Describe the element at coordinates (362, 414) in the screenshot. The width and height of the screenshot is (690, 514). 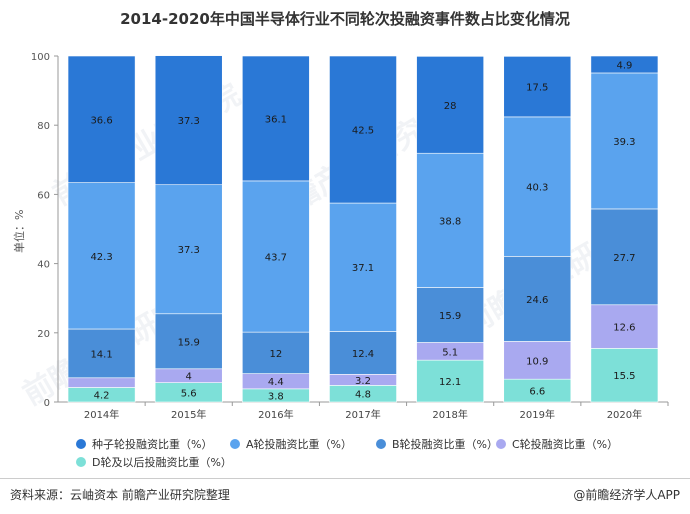
I see `x-tick-label: 2017年` at that location.